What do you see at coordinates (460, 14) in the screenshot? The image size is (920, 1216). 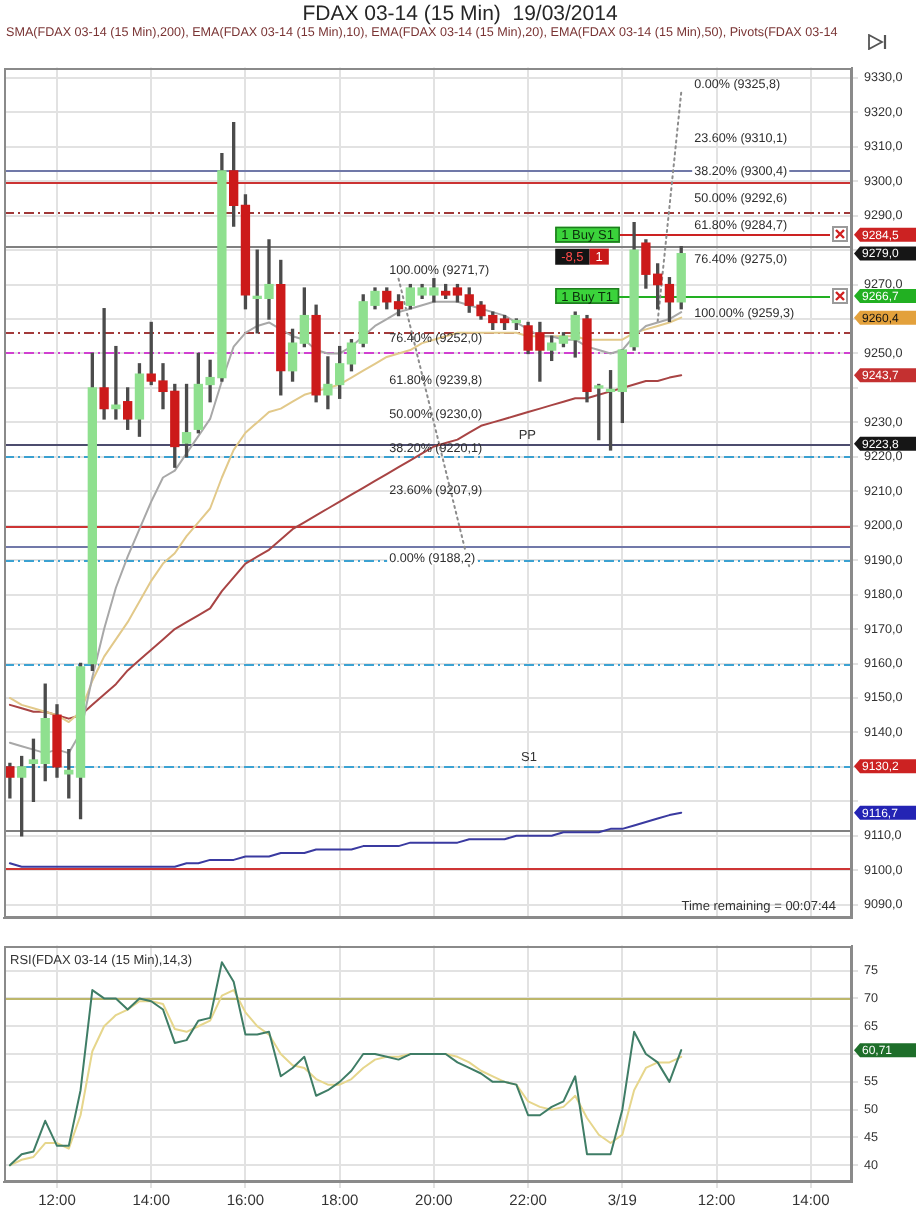 I see `chart-title: FDAX 03-14 (15 Min) 19/03/2014` at bounding box center [460, 14].